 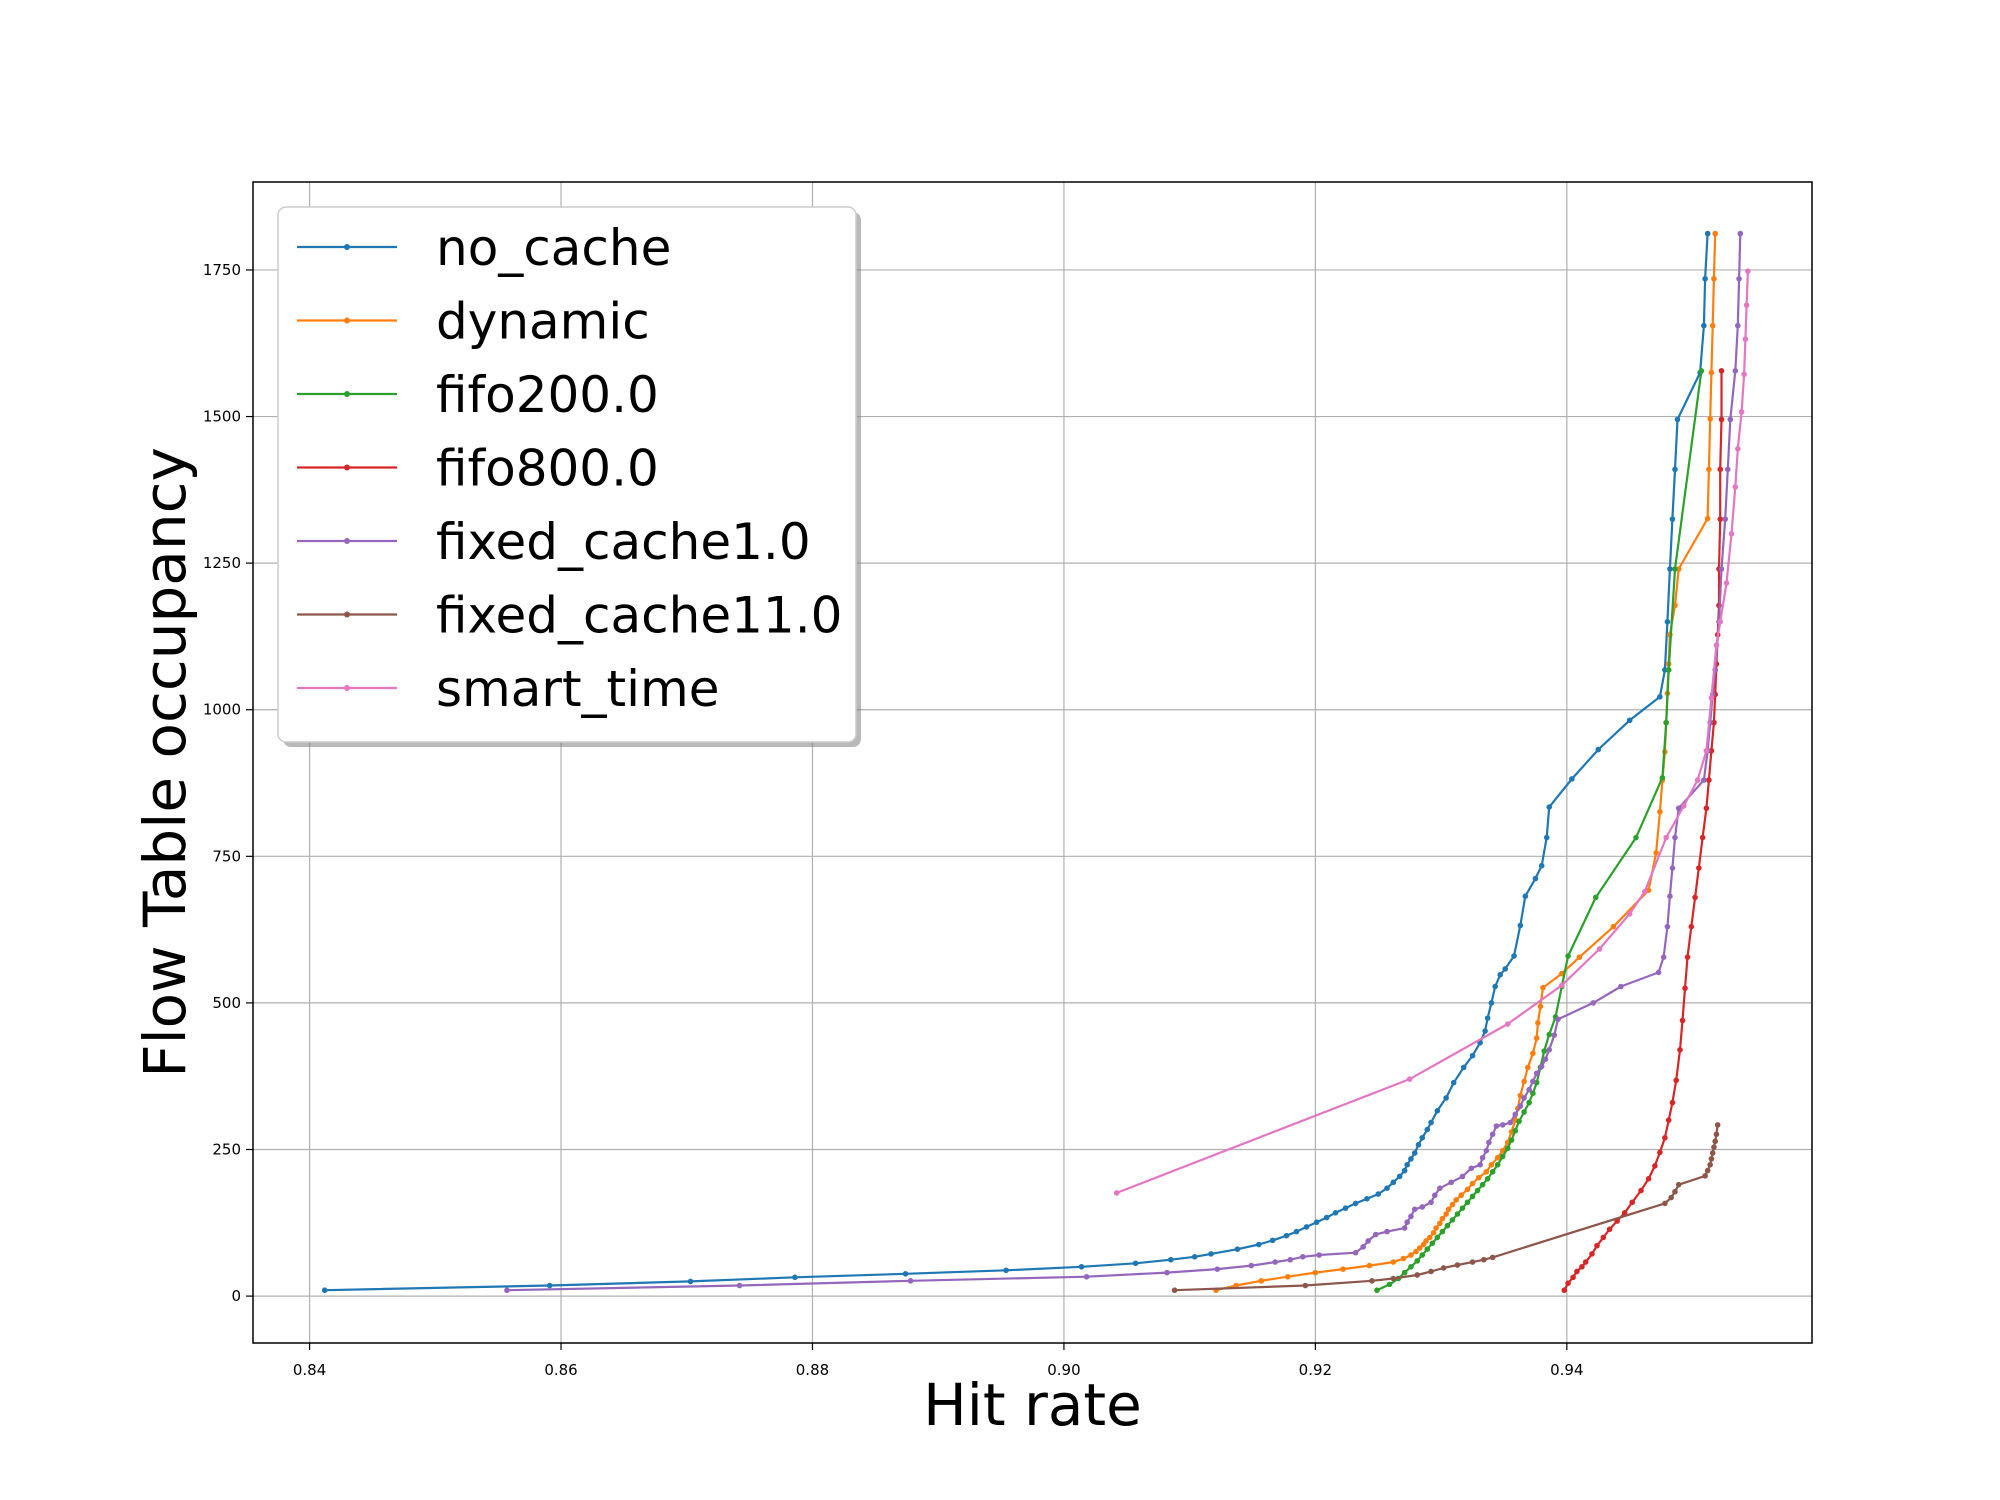 What do you see at coordinates (309, 1370) in the screenshot?
I see `x-tick-label: 0.84` at bounding box center [309, 1370].